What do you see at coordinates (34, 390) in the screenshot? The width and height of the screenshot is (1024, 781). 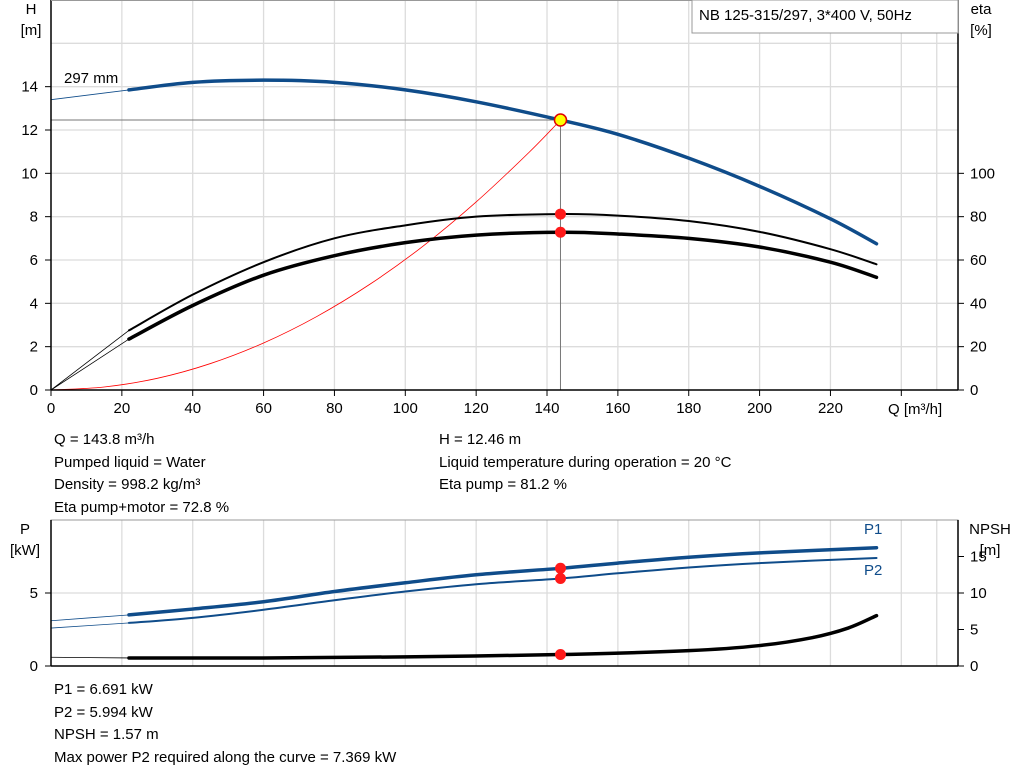 I see `y-tick-label: 0` at bounding box center [34, 390].